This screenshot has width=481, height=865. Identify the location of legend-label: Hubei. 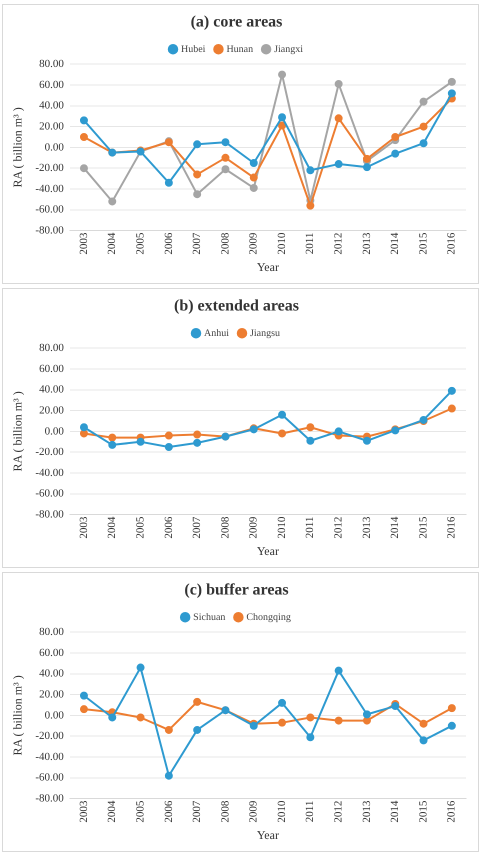
(193, 49).